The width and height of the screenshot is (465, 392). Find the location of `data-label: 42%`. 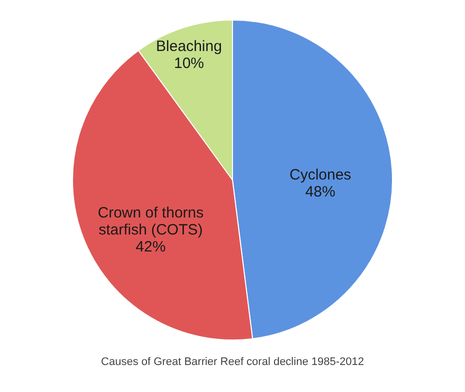

data-label: 42% is located at coordinates (151, 247).